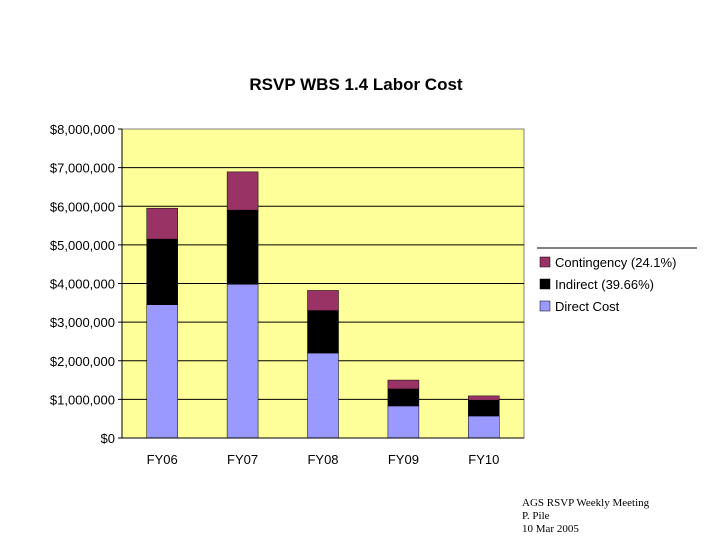 The width and height of the screenshot is (720, 540). What do you see at coordinates (108, 438) in the screenshot?
I see `y-tick-label: $0` at bounding box center [108, 438].